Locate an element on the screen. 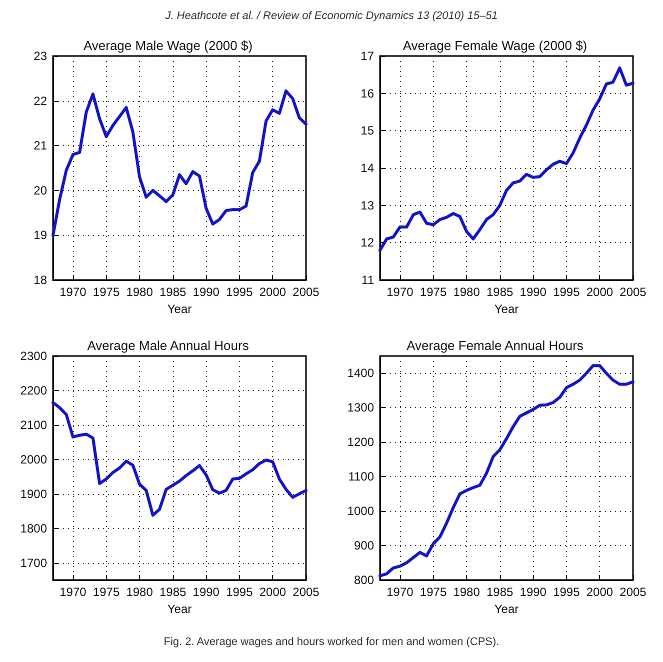 The height and width of the screenshot is (662, 663). y-tick-label: 1000 is located at coordinates (360, 511).